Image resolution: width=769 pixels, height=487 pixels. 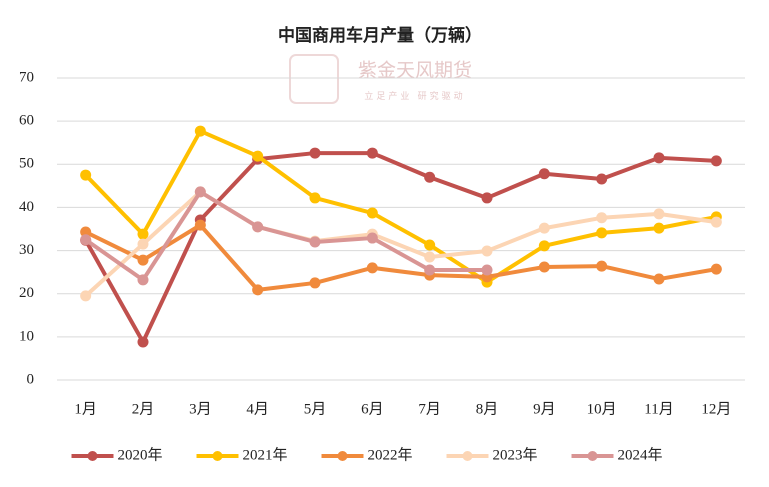 What do you see at coordinates (200, 409) in the screenshot?
I see `x-tick-label: 3月` at bounding box center [200, 409].